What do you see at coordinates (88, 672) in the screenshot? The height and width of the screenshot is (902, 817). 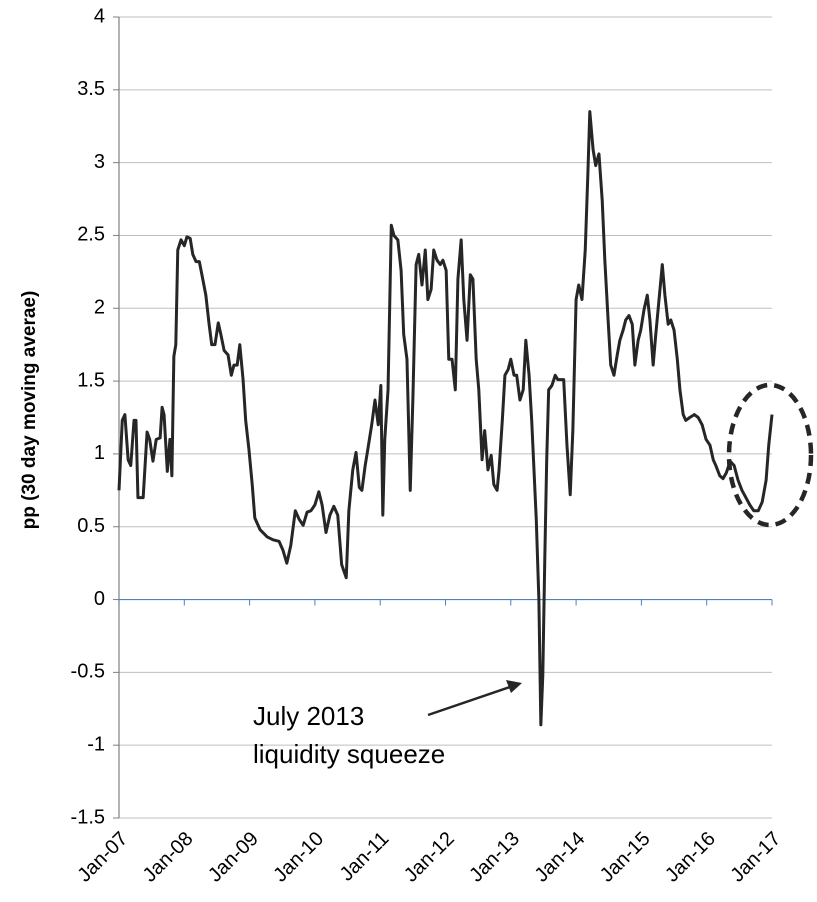 I see `y-tick-label: -0.5` at bounding box center [88, 672].